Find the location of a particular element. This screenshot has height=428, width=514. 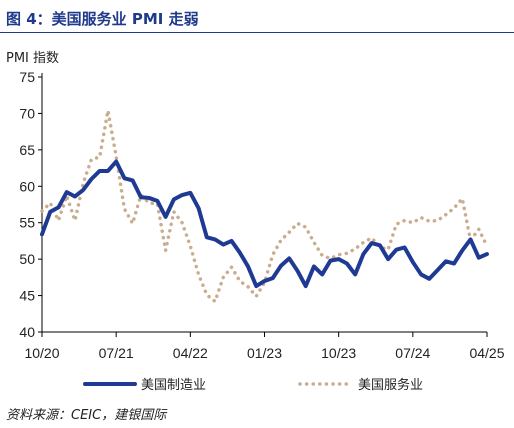

figure-title: 图 4：美国服务业 PMI 走弱 is located at coordinates (102, 19).